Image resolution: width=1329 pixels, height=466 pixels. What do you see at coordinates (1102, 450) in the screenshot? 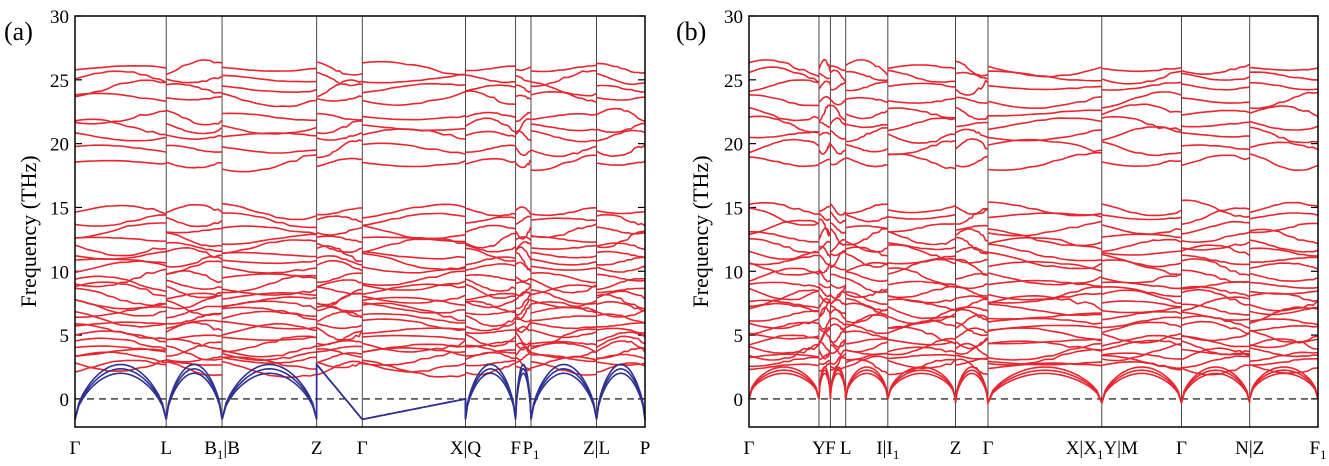
I see `x-tick-label: X|X1Y|M` at bounding box center [1102, 450].